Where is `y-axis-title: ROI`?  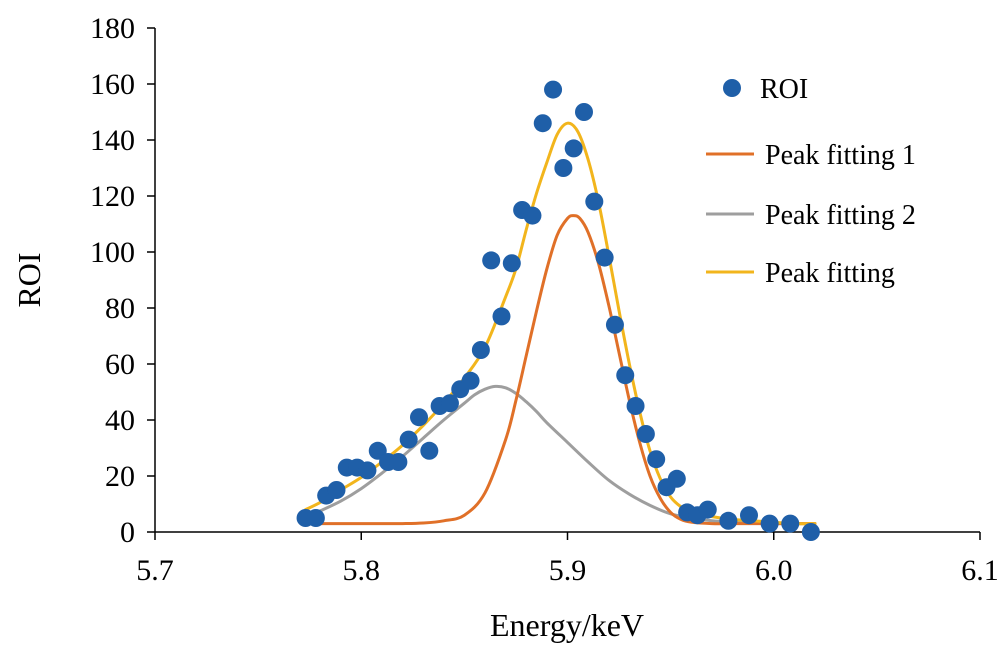
y-axis-title: ROI is located at coordinates (29, 279).